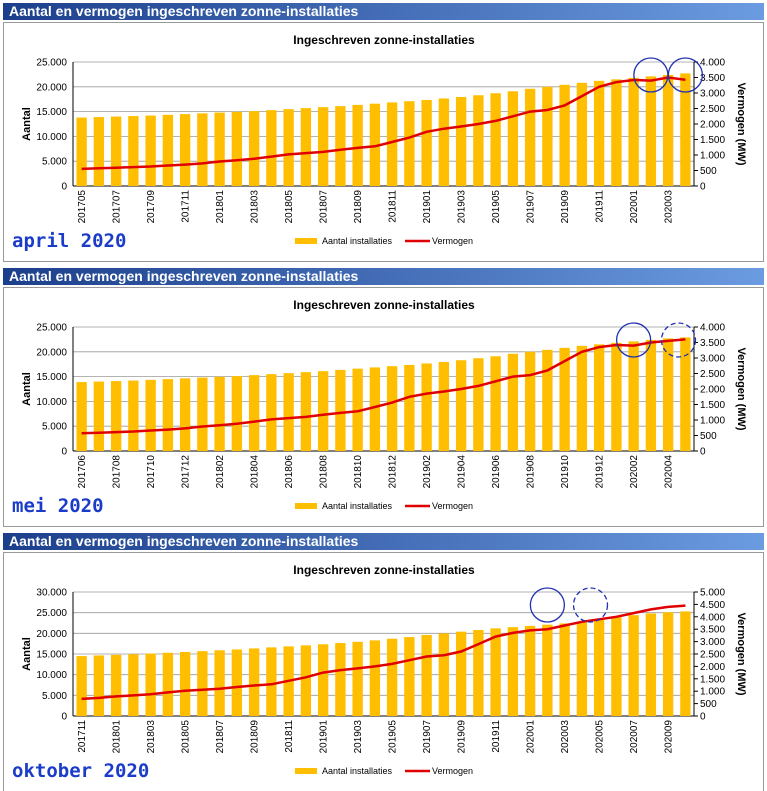  I want to click on x-tick-label: 202001, so click(531, 737).